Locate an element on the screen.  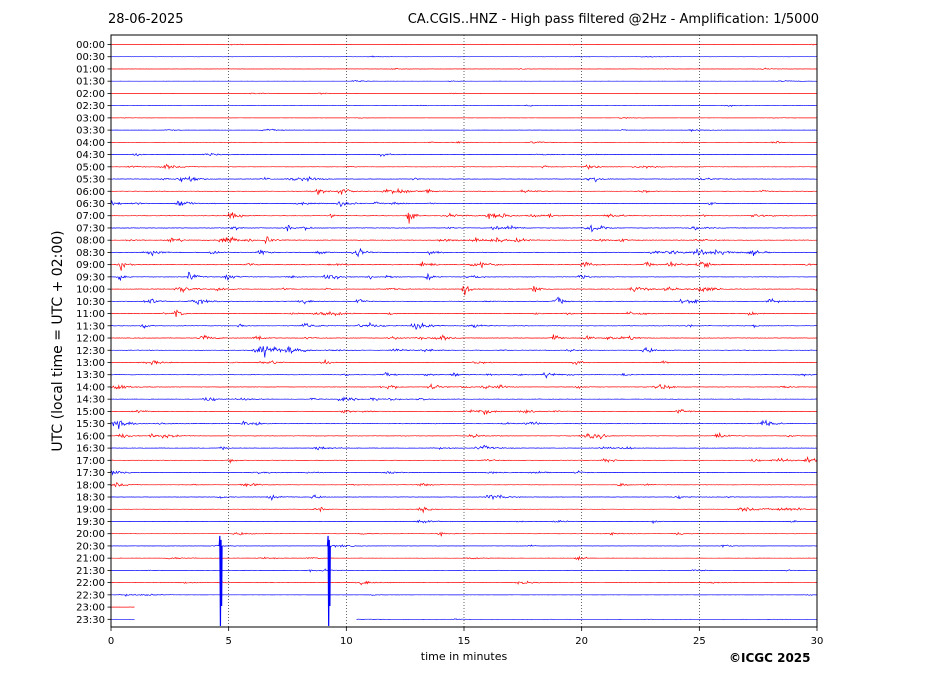
y-tick-label: 09:00 is located at coordinates (90, 265).